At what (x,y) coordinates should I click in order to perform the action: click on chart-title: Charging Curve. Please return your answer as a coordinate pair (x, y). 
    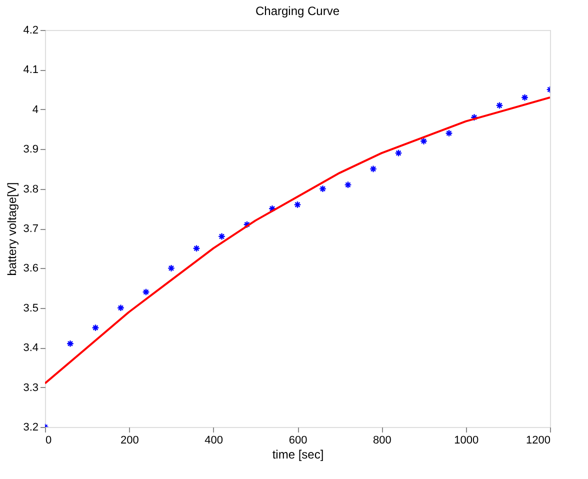
    Looking at the image, I should click on (297, 11).